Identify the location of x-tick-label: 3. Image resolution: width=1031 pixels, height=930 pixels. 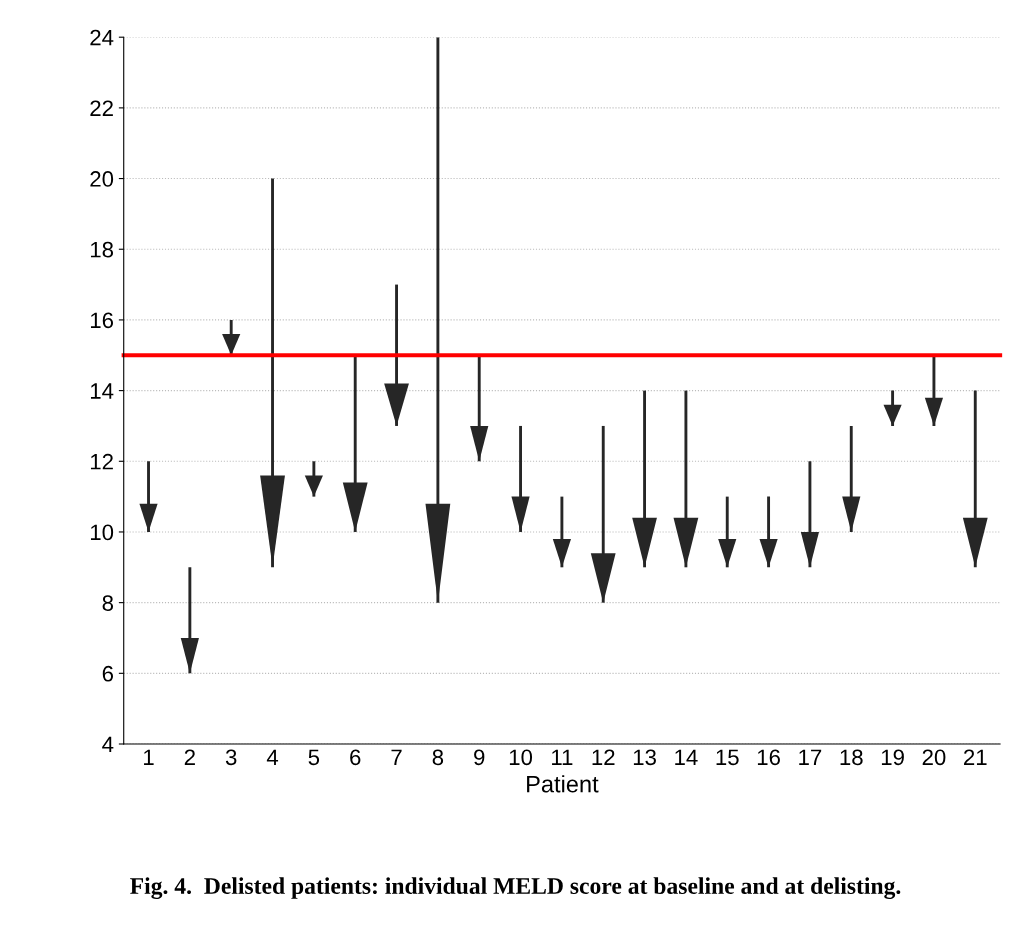
(231, 757).